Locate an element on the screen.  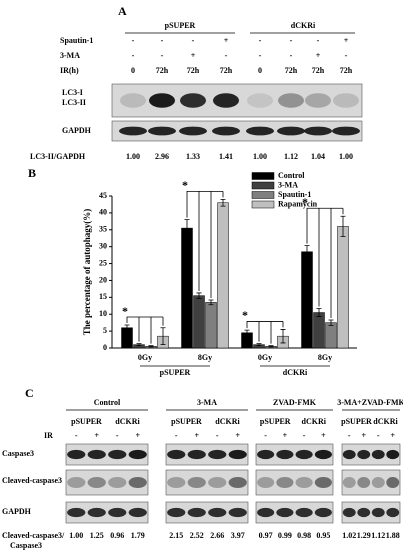
blot-label: LC3-I is located at coordinates (72, 92).